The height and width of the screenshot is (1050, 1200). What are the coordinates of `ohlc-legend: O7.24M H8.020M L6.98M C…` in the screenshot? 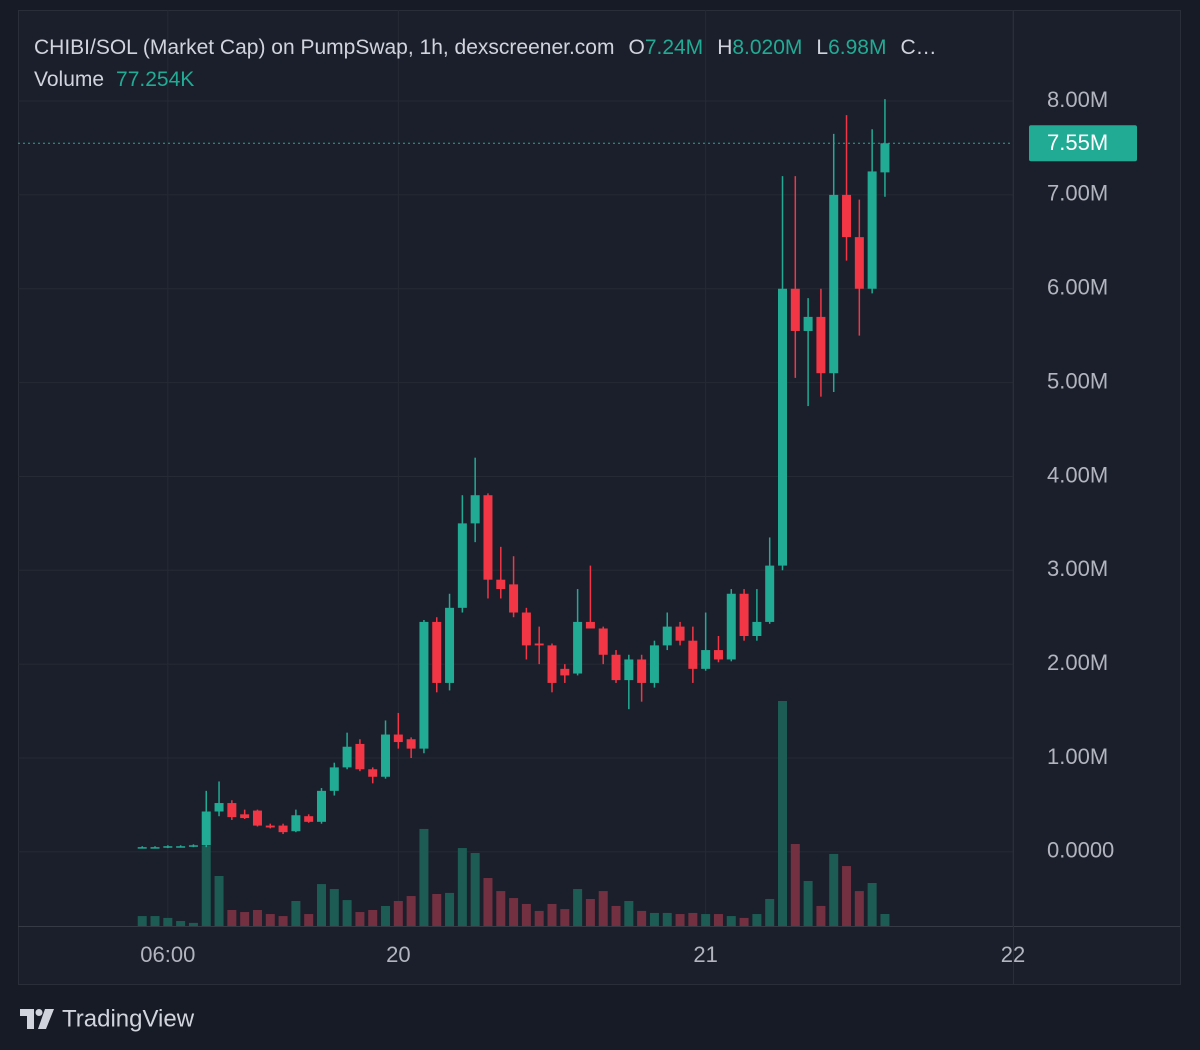 It's located at (782, 47).